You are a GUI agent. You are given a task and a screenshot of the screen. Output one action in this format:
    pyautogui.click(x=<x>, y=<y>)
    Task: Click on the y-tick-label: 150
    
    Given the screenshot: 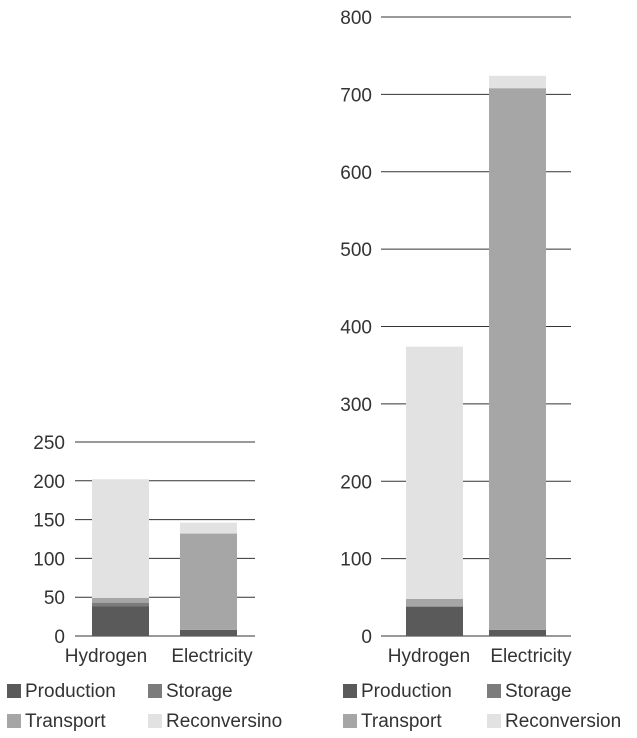 What is the action you would take?
    pyautogui.click(x=49, y=521)
    